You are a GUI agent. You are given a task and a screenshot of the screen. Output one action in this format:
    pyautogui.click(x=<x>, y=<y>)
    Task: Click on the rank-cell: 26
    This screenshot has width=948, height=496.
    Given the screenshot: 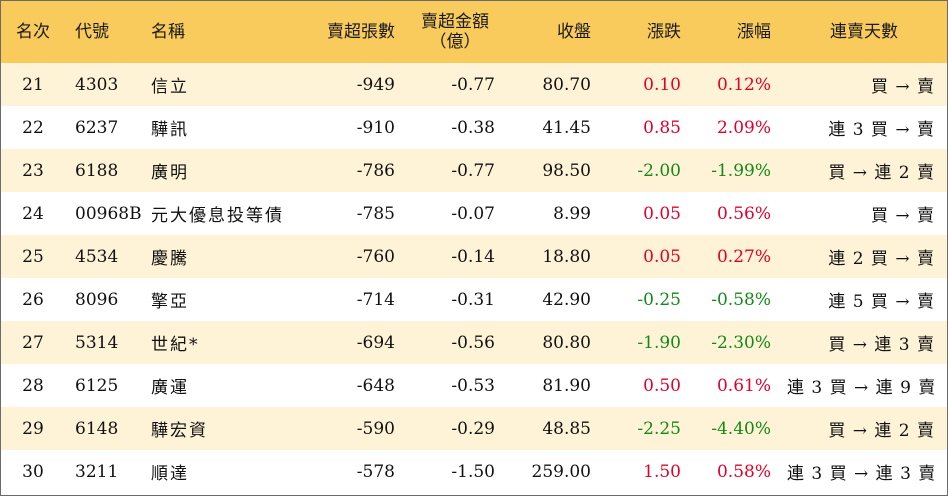 What is the action you would take?
    pyautogui.click(x=33, y=299)
    